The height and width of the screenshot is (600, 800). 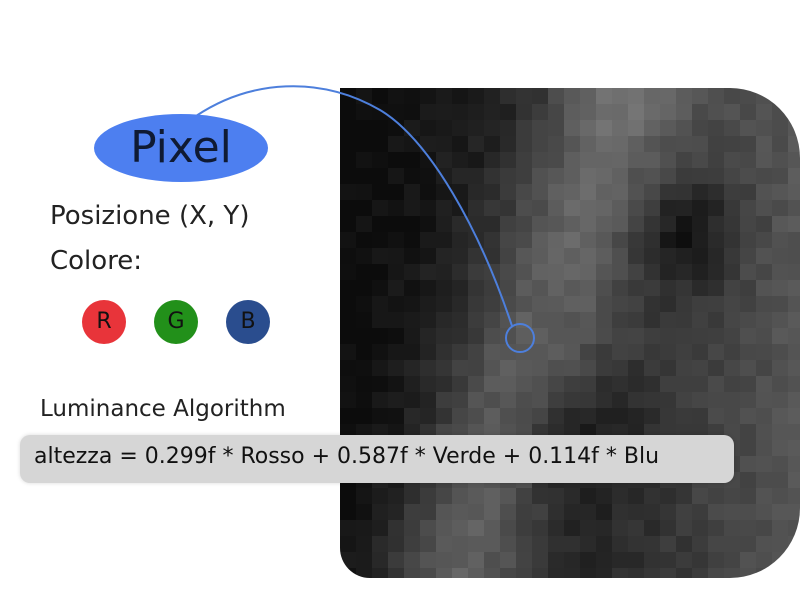 I want to click on red-channel-badge: R, so click(x=104, y=322).